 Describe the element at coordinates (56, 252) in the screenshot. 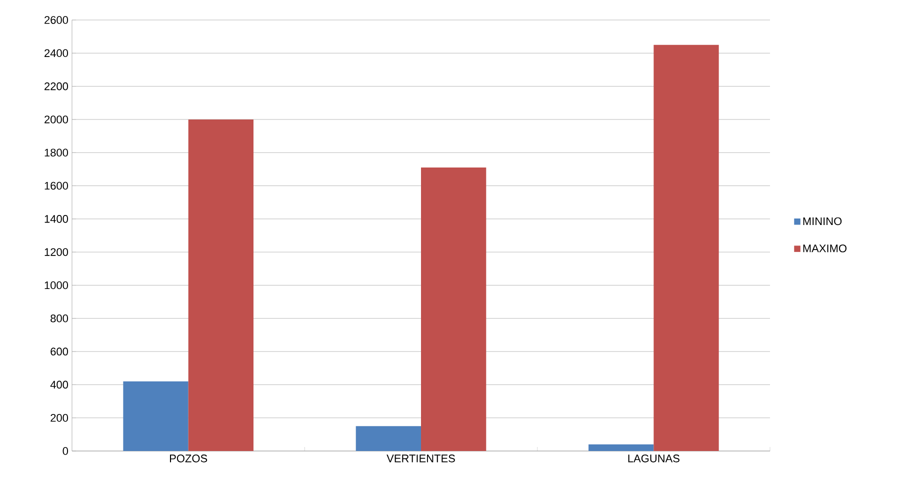

I see `y-tick-label: 1200` at that location.